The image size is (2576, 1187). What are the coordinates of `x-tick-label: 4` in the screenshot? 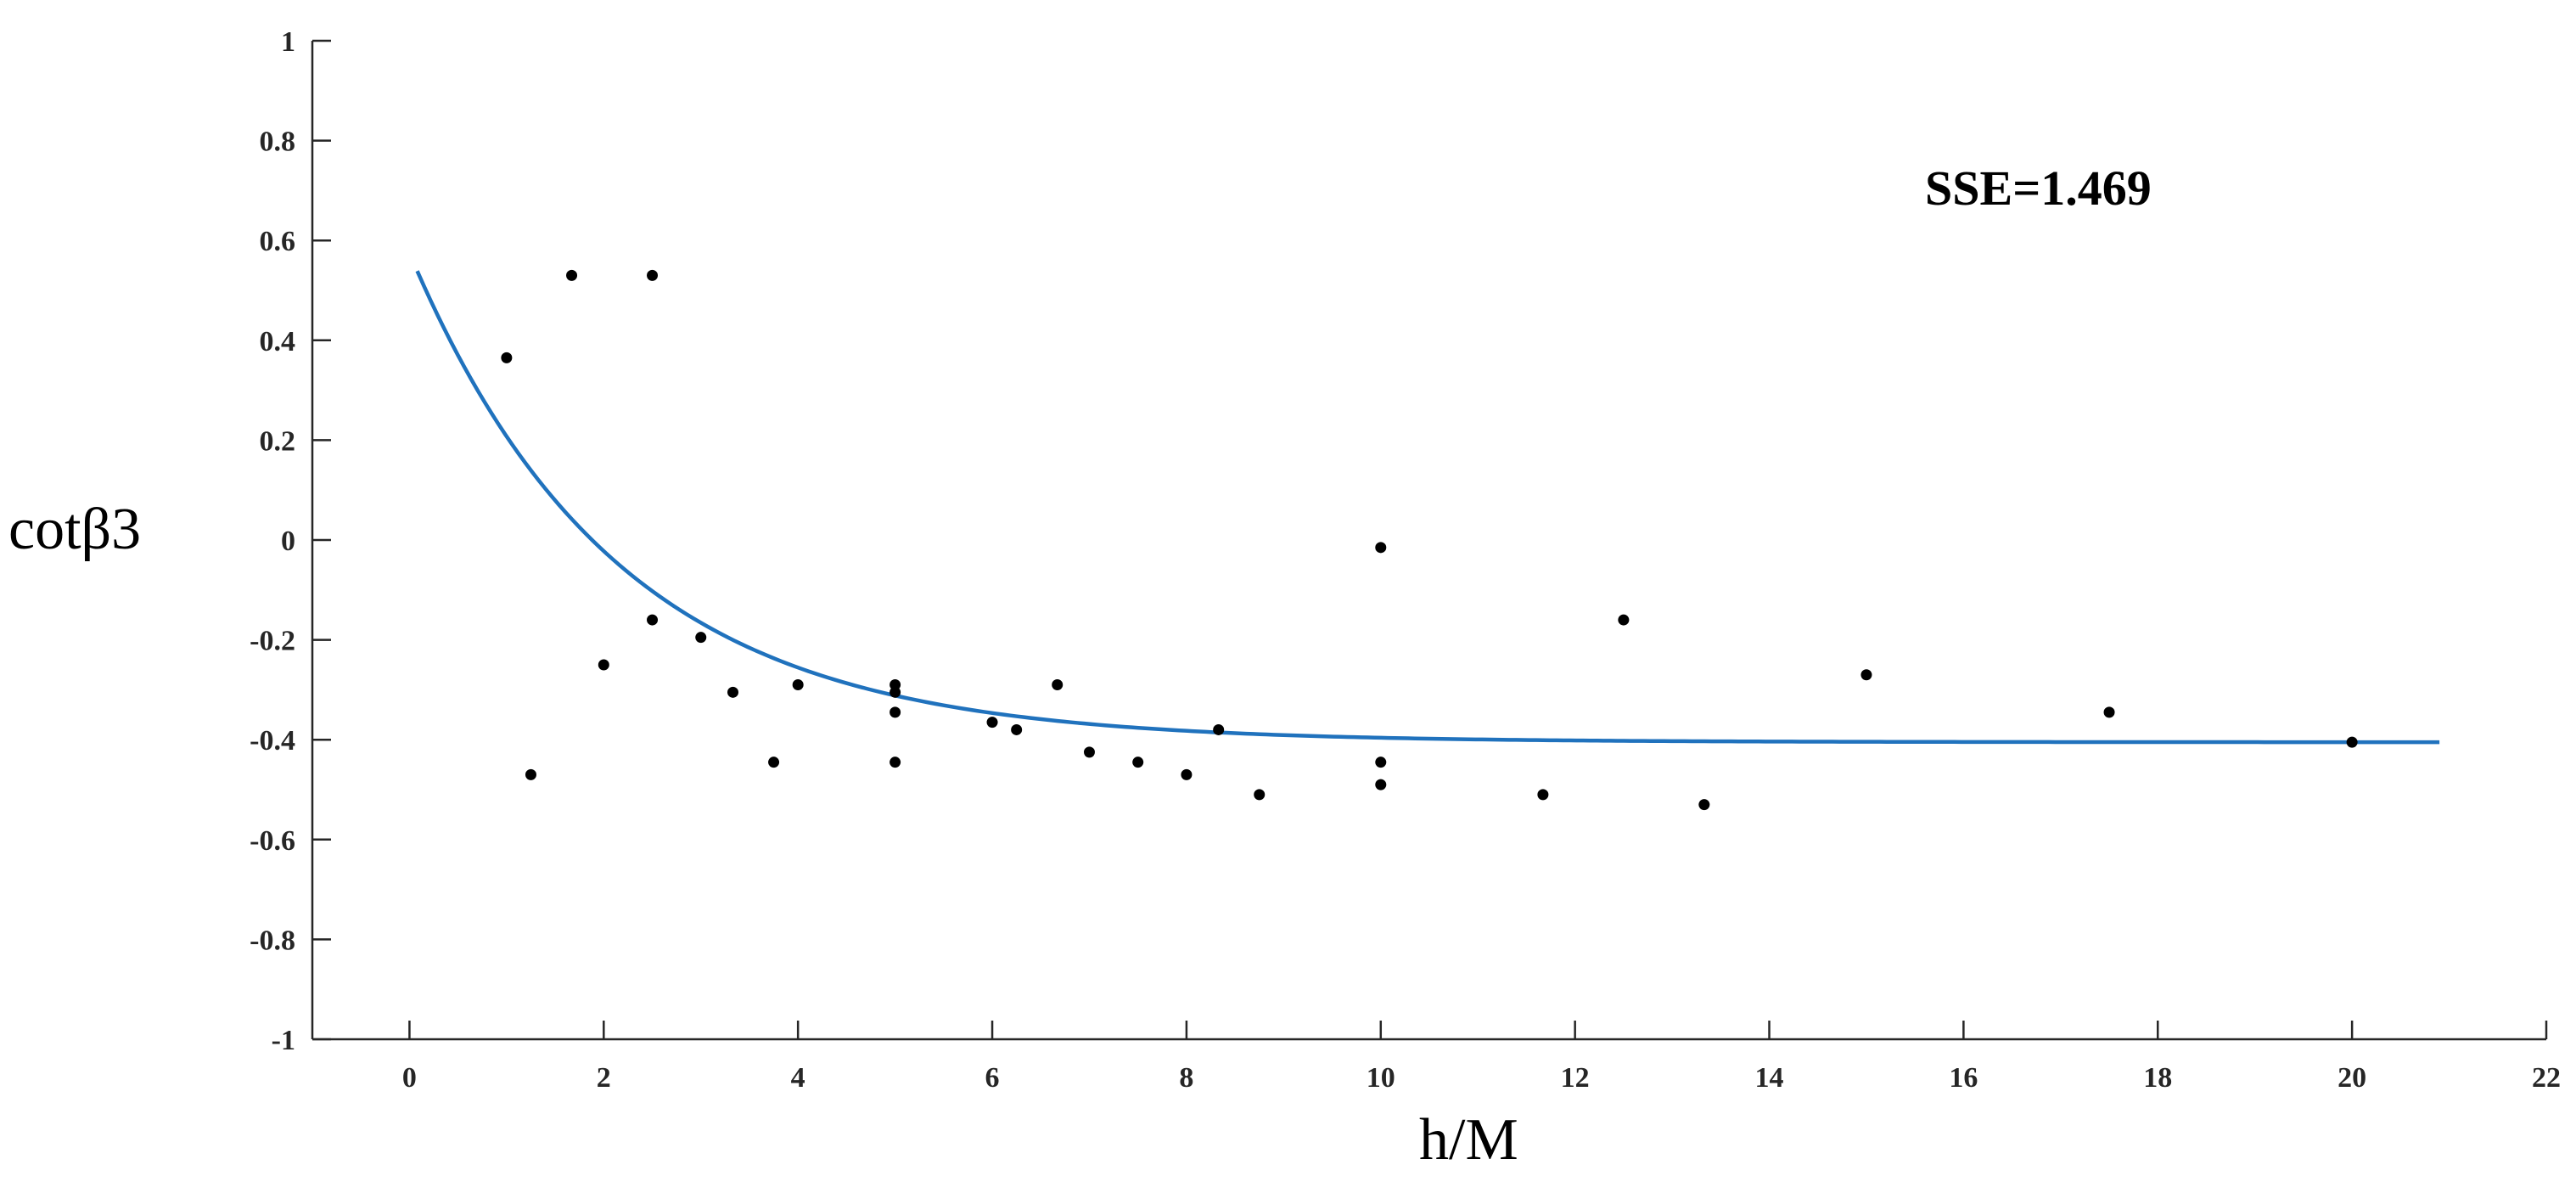 It's located at (798, 1078).